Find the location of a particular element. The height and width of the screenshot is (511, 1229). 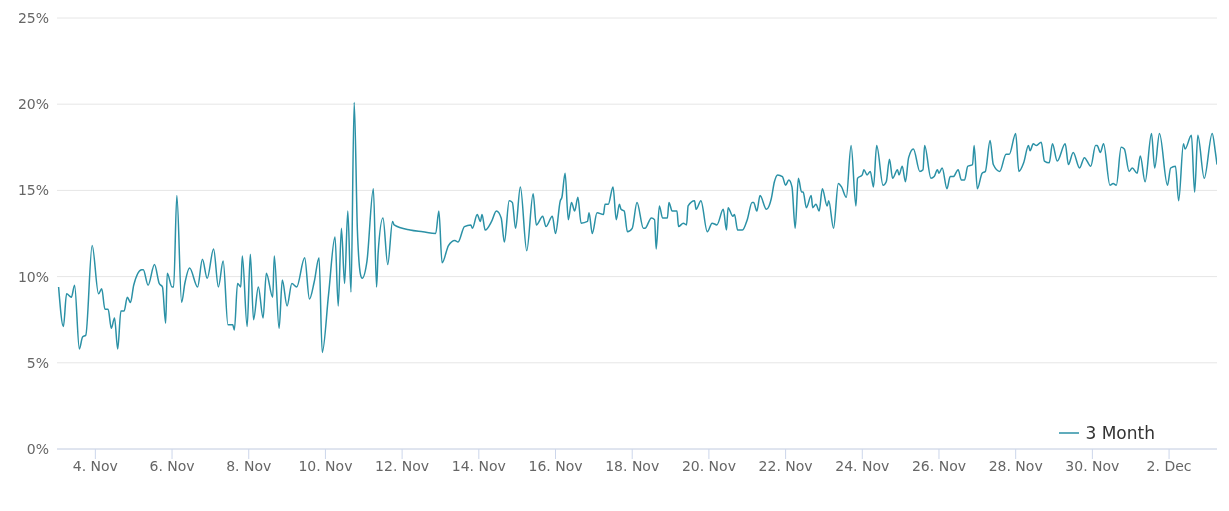

x-tick-label: 8. Nov is located at coordinates (249, 465).